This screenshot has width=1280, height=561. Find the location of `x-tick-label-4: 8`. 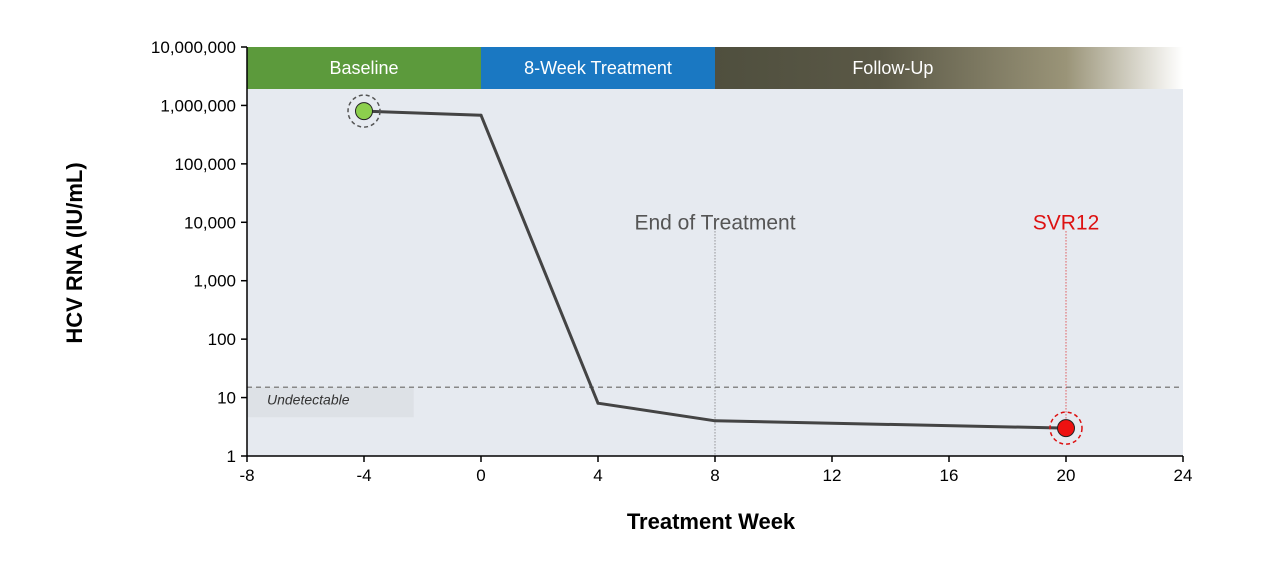

x-tick-label-4: 8 is located at coordinates (714, 475).